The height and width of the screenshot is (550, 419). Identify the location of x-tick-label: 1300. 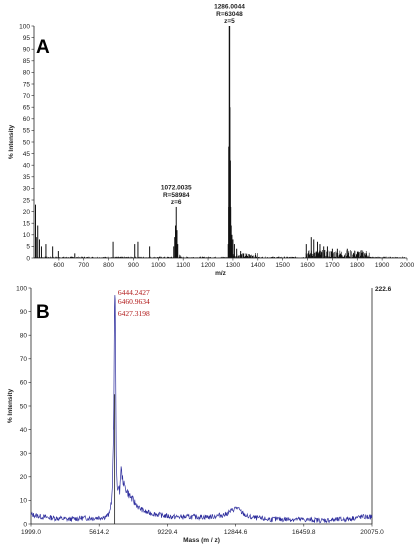
(233, 265).